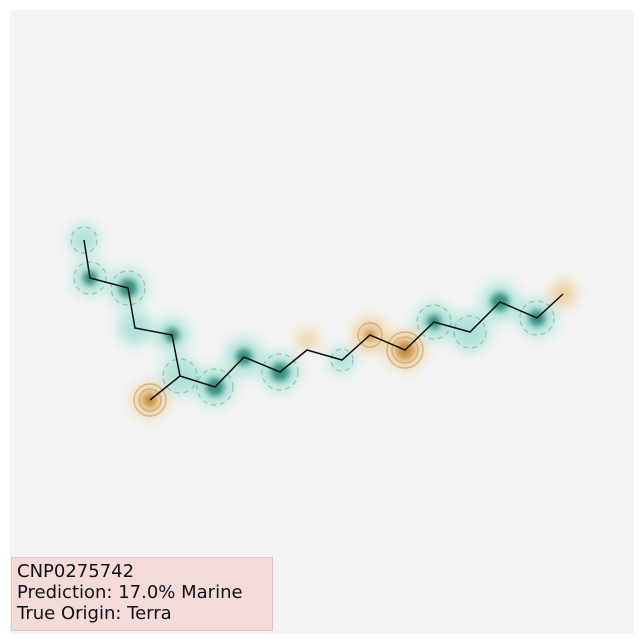 This screenshot has width=644, height=644. I want to click on methyl-branch-bond, so click(165, 388).